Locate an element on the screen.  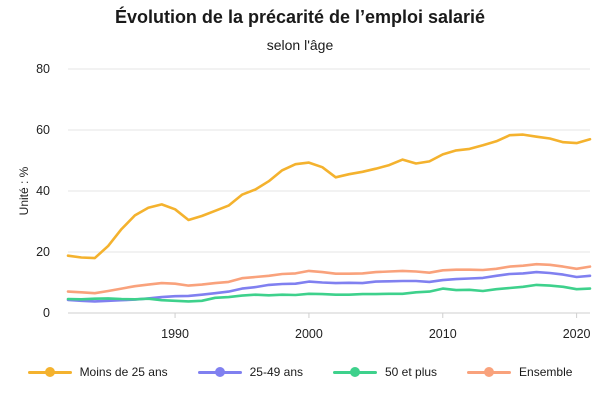
x-tick-label: 1990 is located at coordinates (175, 334).